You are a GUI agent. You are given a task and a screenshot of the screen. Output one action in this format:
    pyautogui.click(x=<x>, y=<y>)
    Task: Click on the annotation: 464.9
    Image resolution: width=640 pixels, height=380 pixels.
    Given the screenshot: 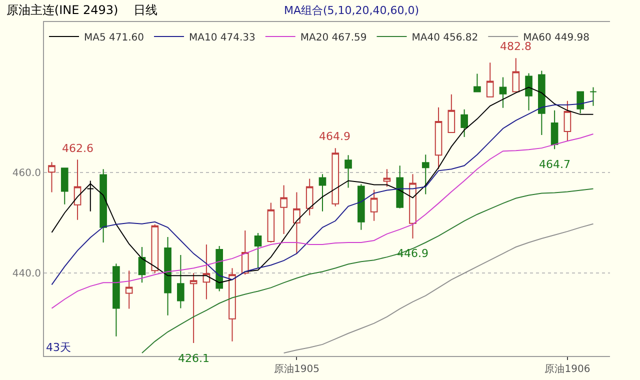 What is the action you would take?
    pyautogui.click(x=334, y=136)
    